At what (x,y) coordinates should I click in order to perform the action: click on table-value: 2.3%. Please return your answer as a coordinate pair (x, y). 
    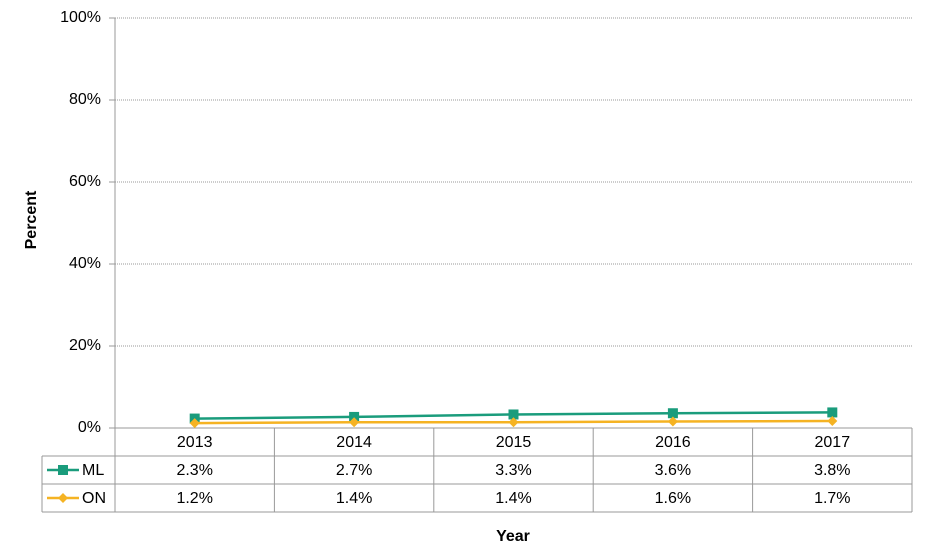
    Looking at the image, I should click on (194, 470).